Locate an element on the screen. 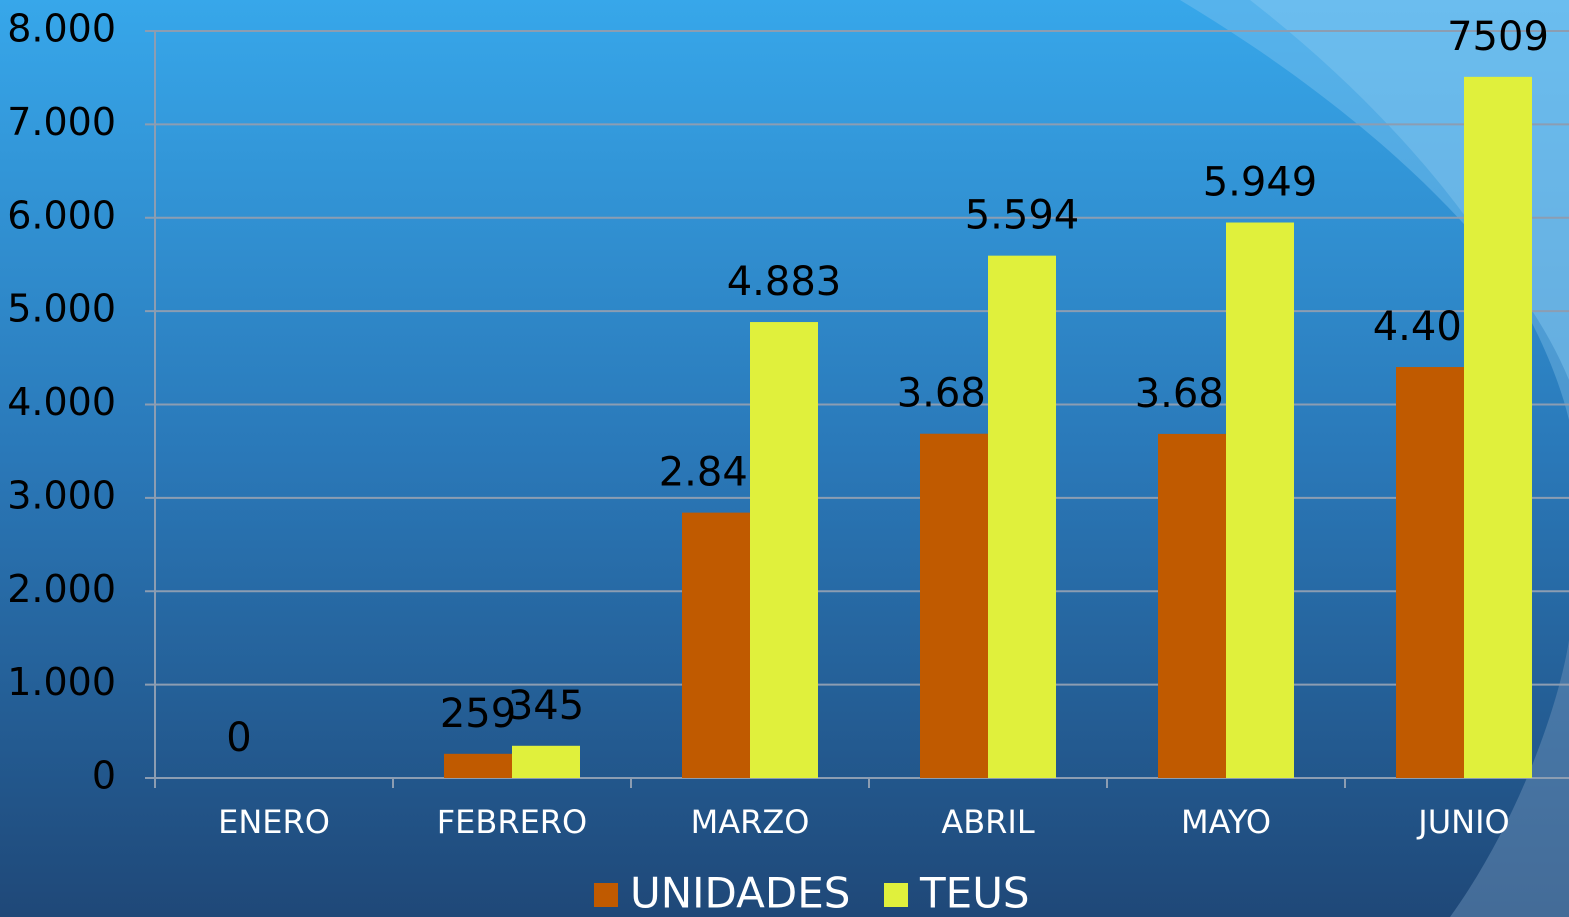 The height and width of the screenshot is (917, 1569). background-swoosh is located at coordinates (1509, 778).